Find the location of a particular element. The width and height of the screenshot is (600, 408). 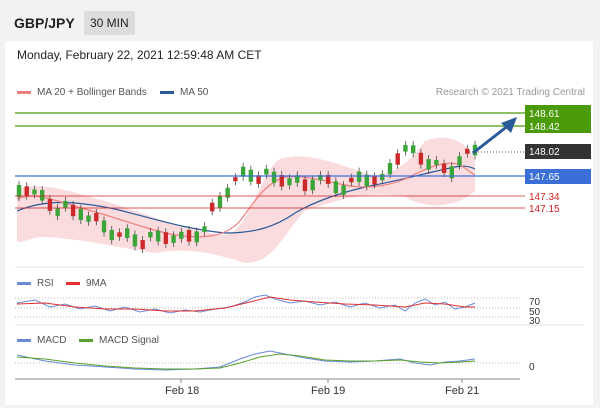

rsi-level-label: 30 is located at coordinates (535, 321).